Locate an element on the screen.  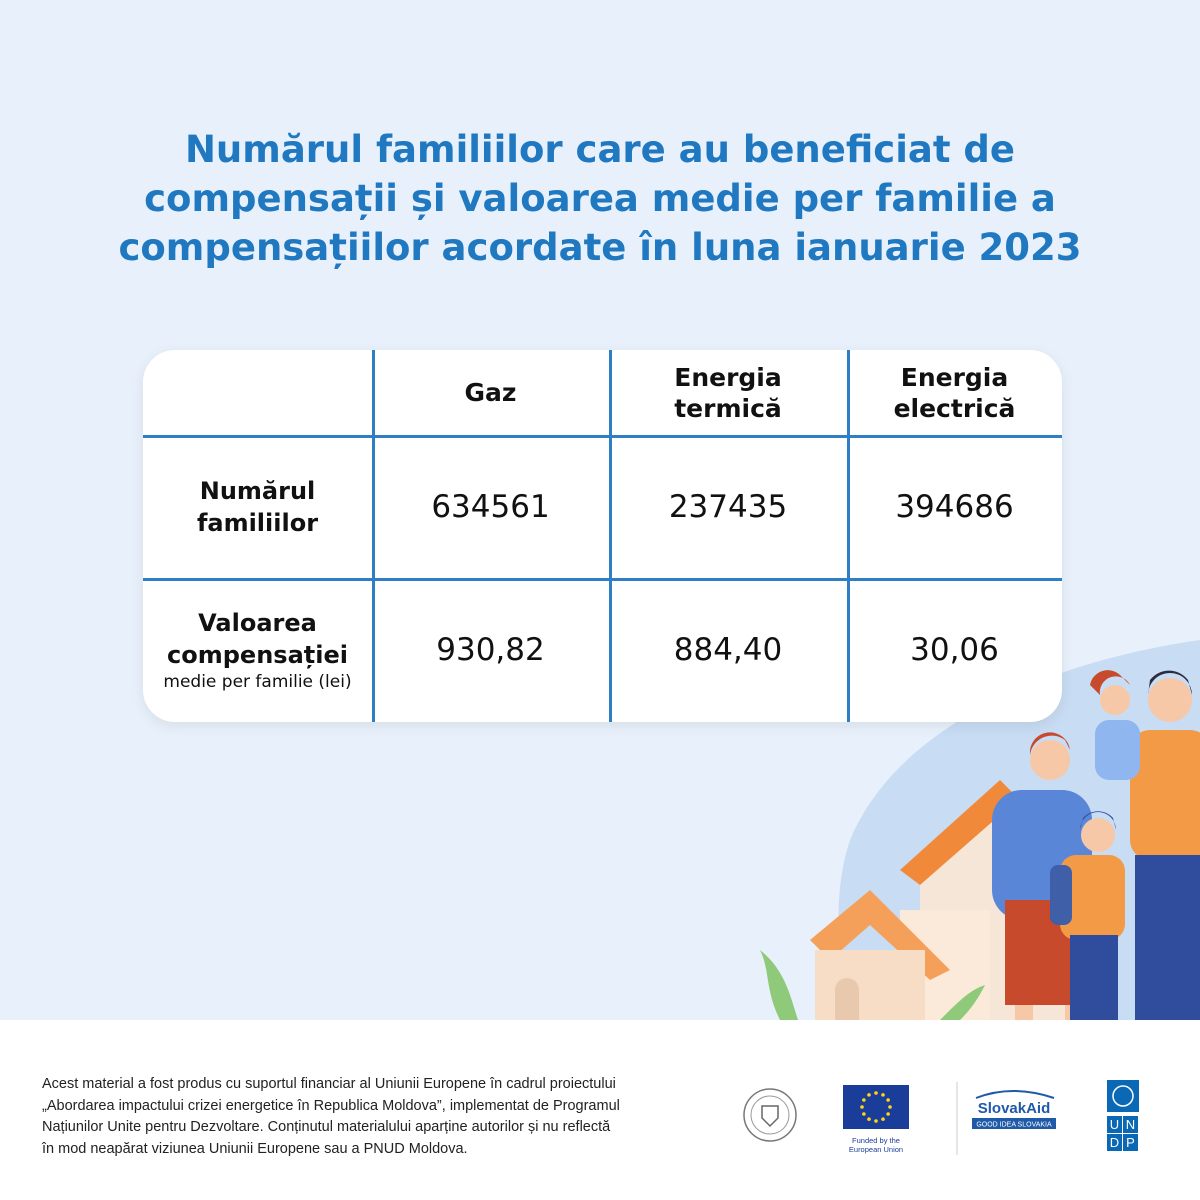
title-line: Numărul familiilor care au beneficiat de is located at coordinates (600, 149).